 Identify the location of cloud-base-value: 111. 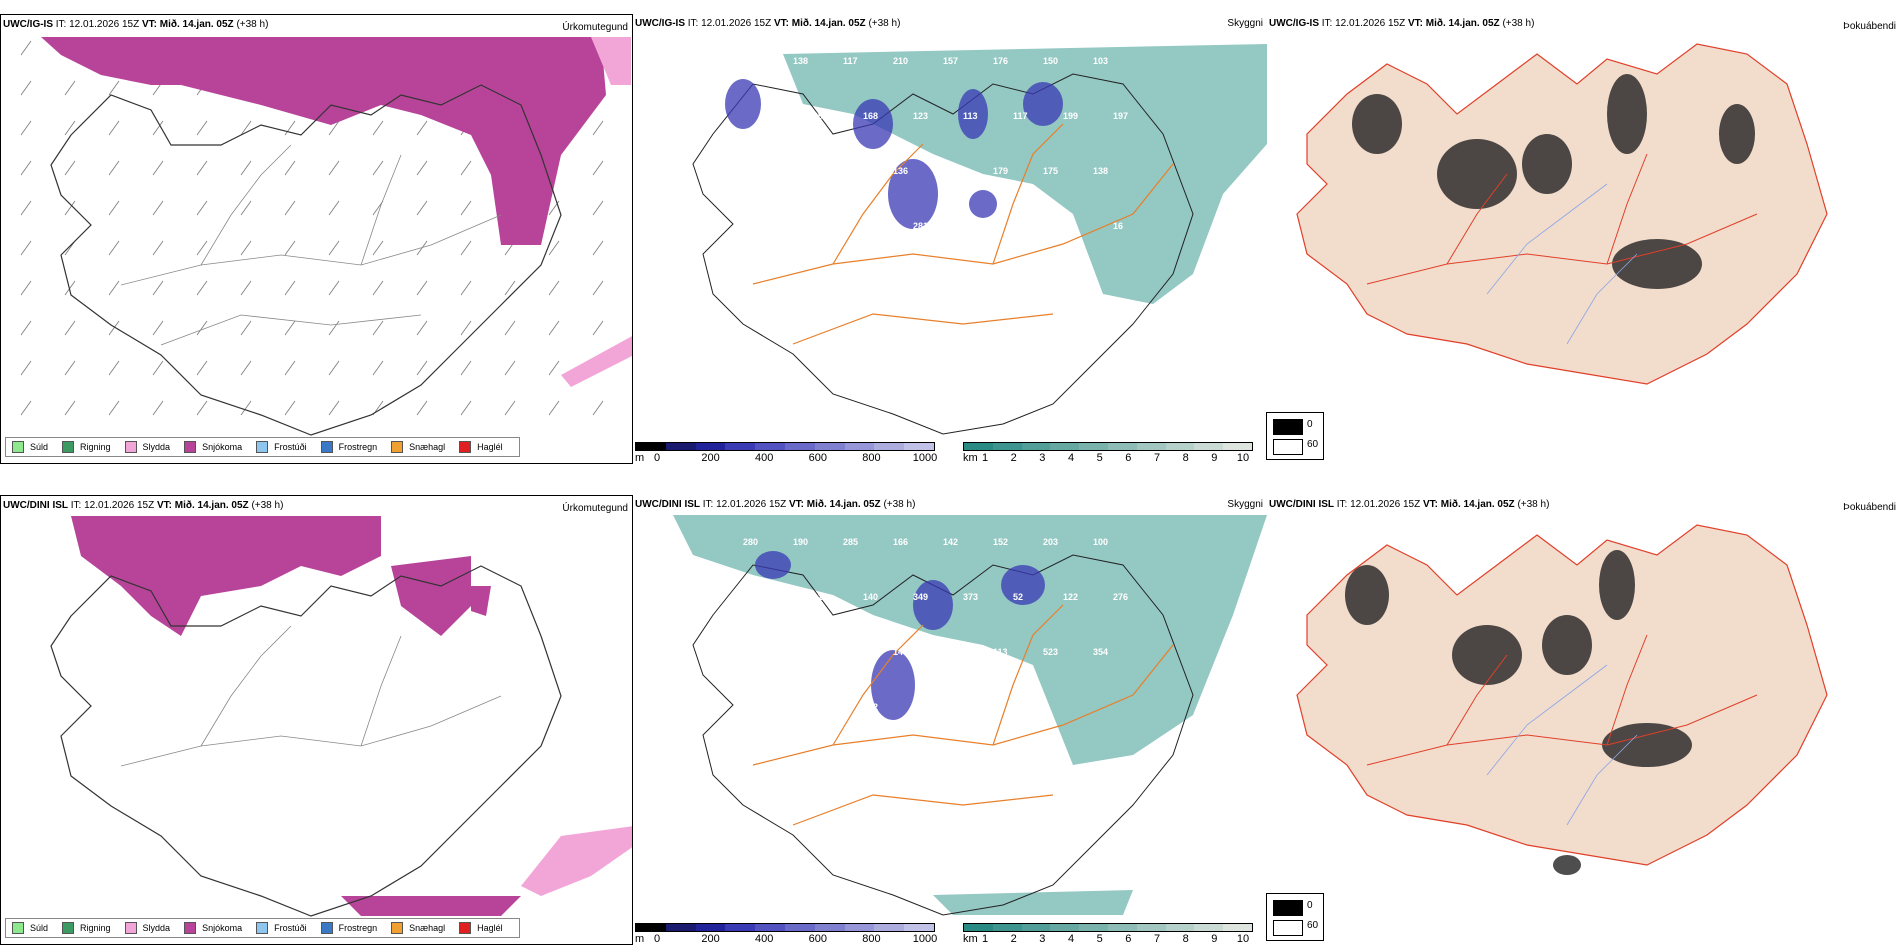
(820, 597).